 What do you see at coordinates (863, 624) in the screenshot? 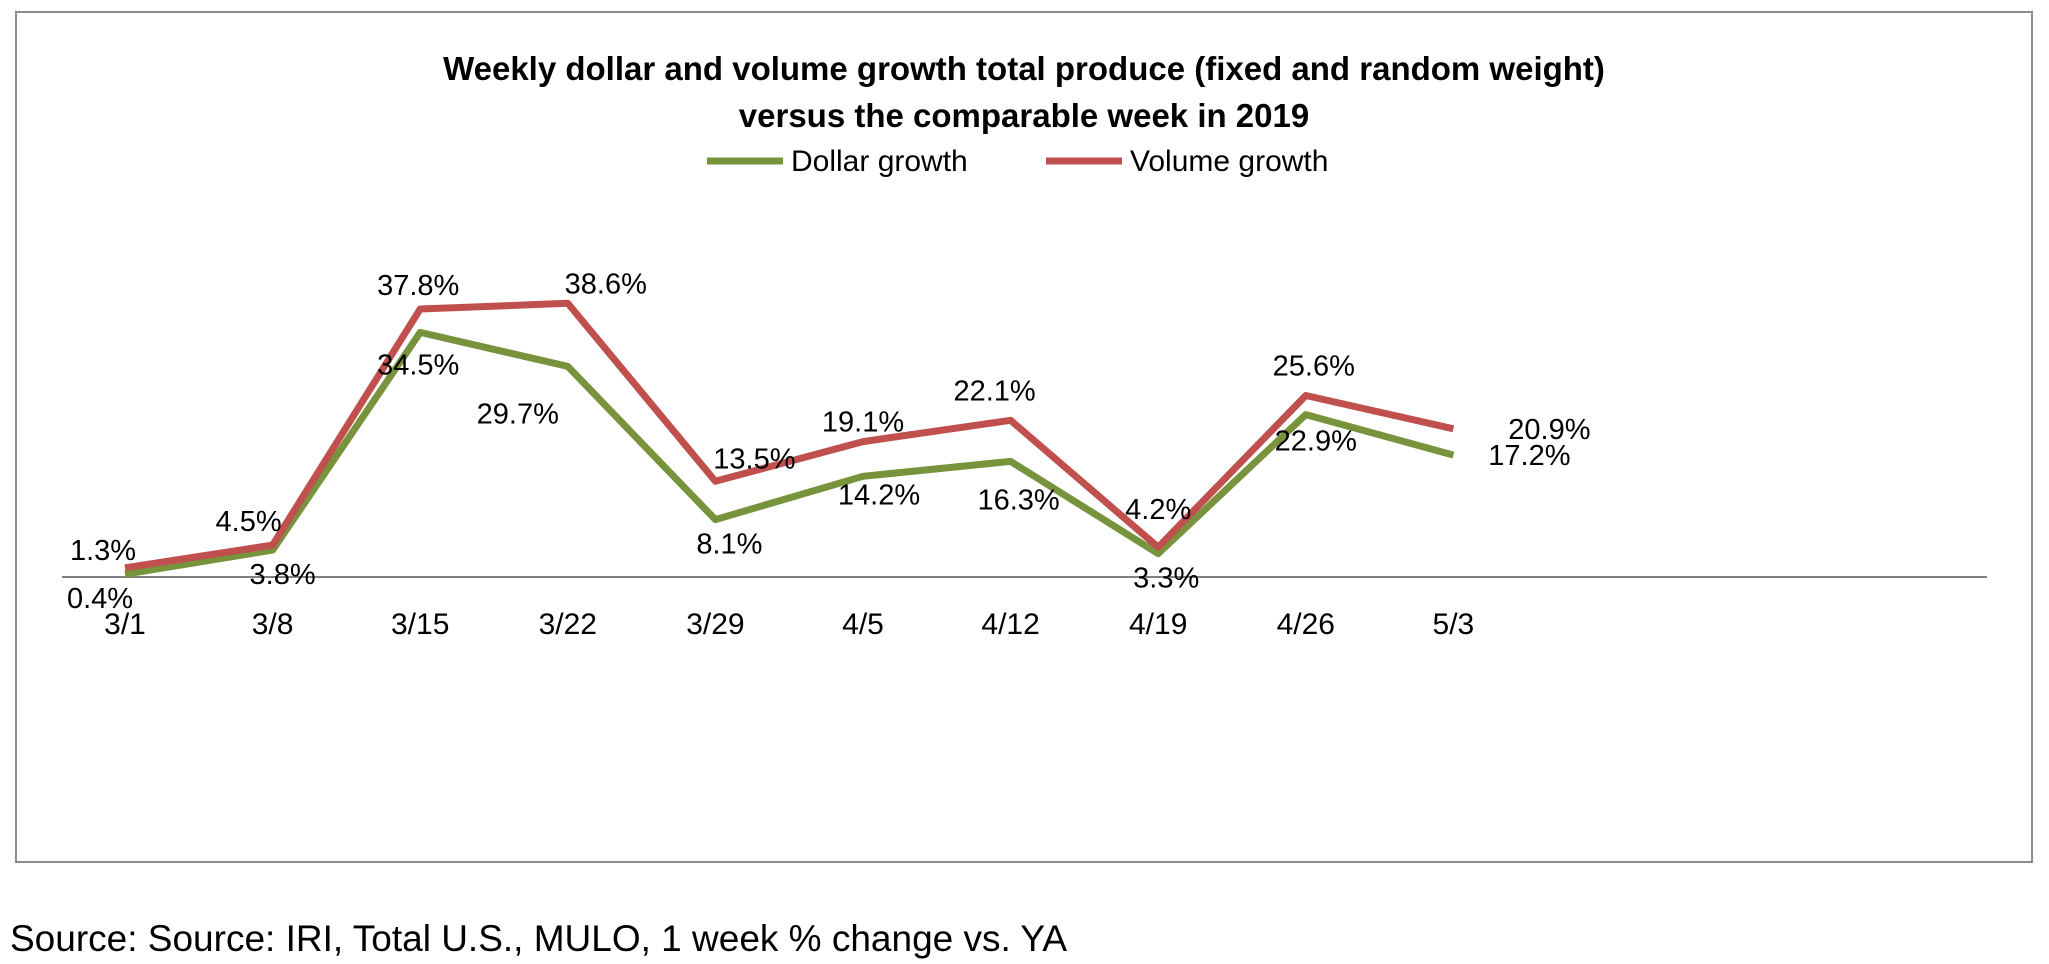
I see `x-tick-label: 4/5` at bounding box center [863, 624].